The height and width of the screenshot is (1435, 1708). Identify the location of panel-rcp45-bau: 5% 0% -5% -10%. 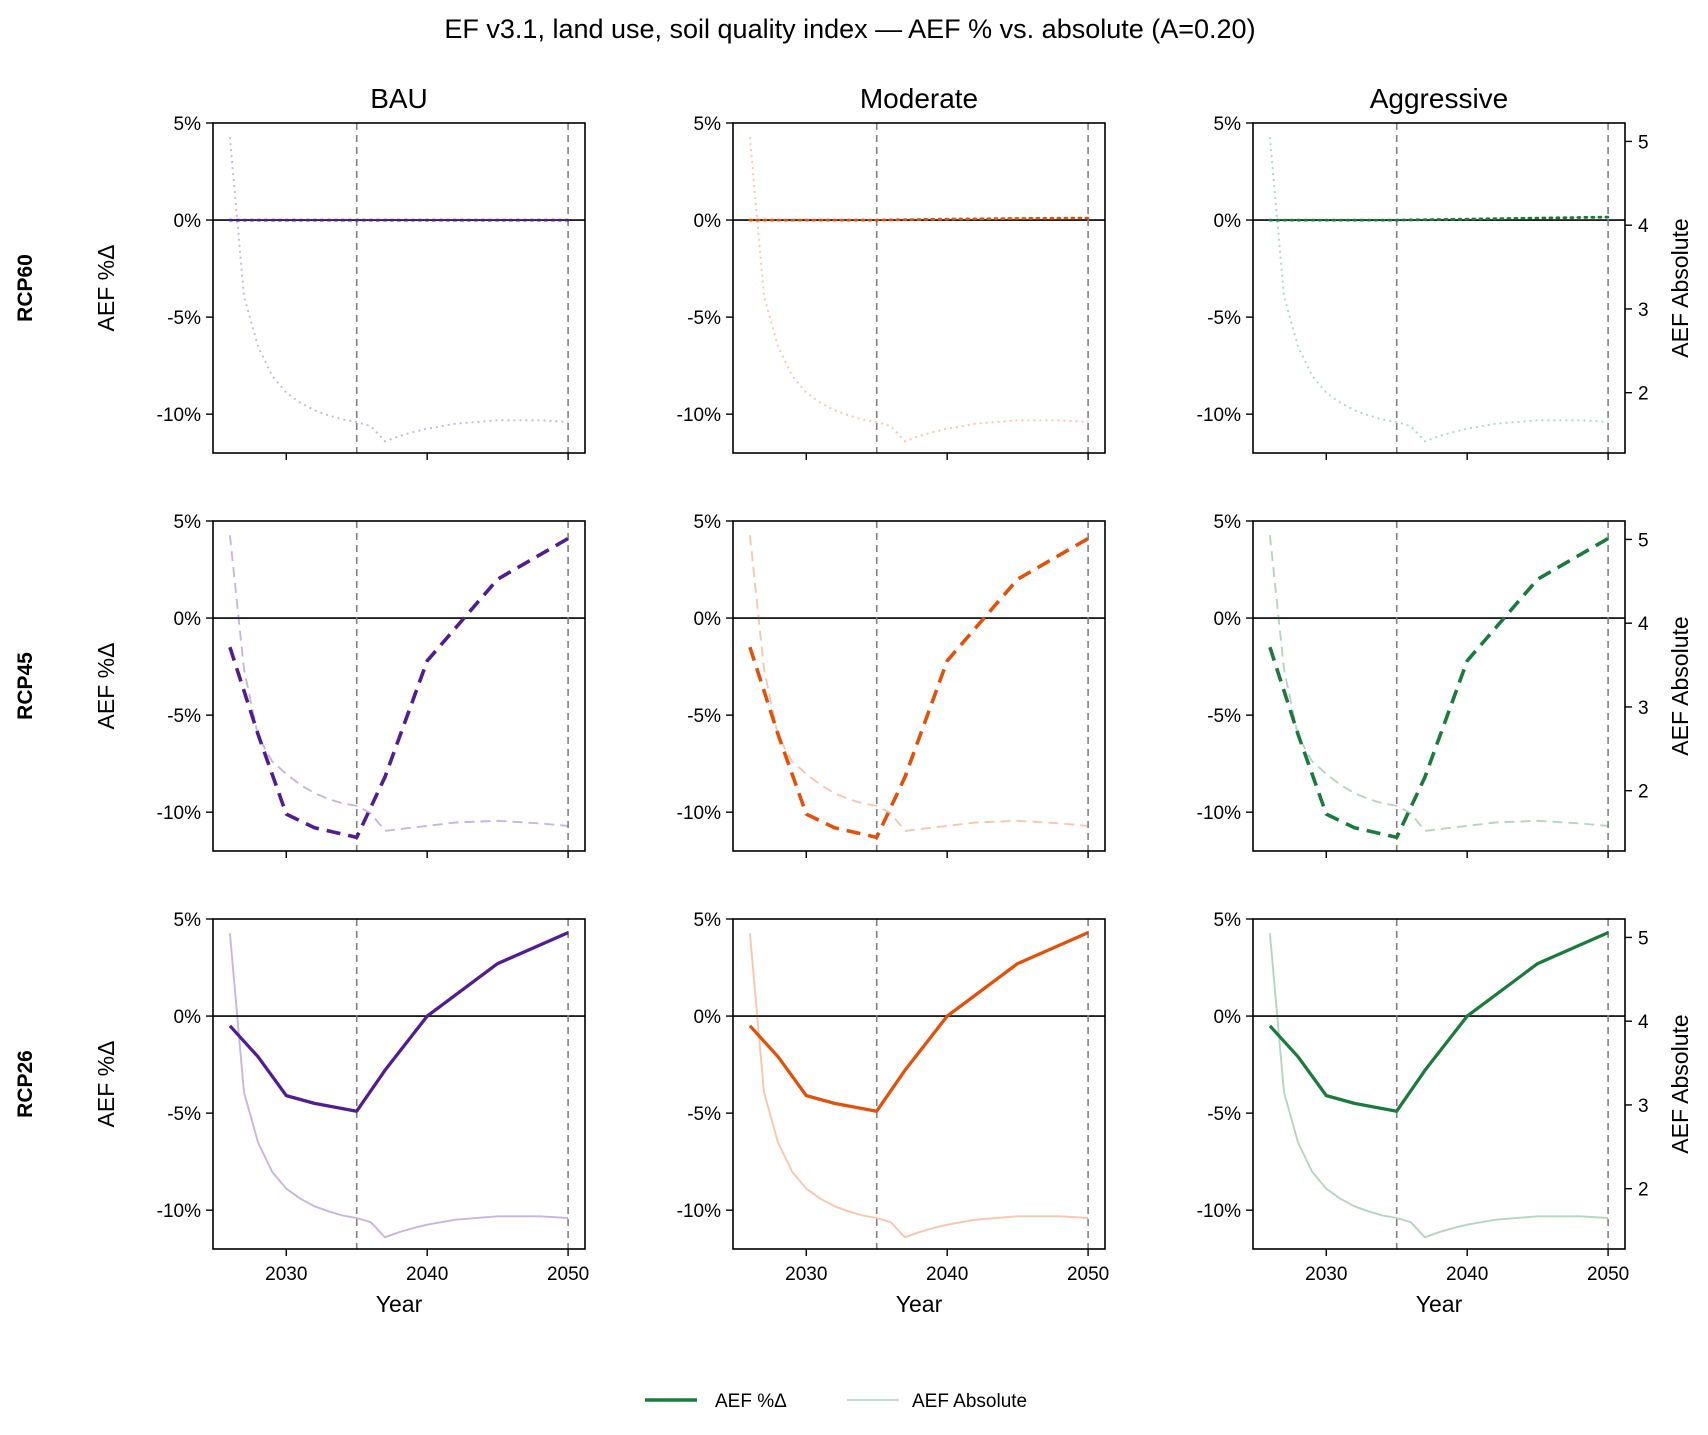
(371, 685).